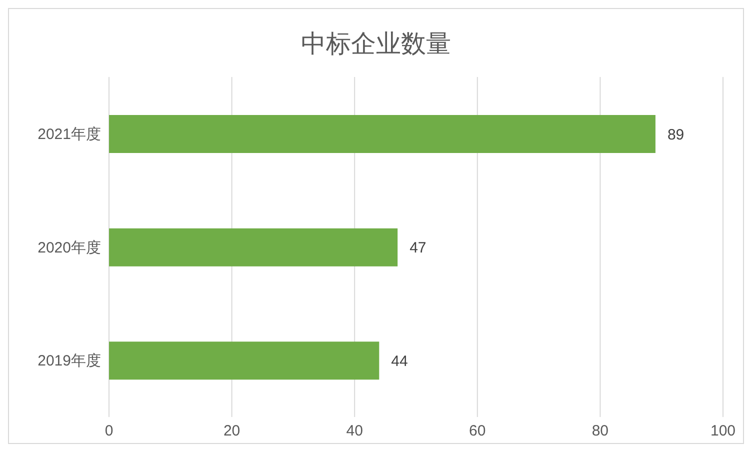 This screenshot has height=452, width=752. What do you see at coordinates (109, 431) in the screenshot?
I see `x-tick-label: 0` at bounding box center [109, 431].